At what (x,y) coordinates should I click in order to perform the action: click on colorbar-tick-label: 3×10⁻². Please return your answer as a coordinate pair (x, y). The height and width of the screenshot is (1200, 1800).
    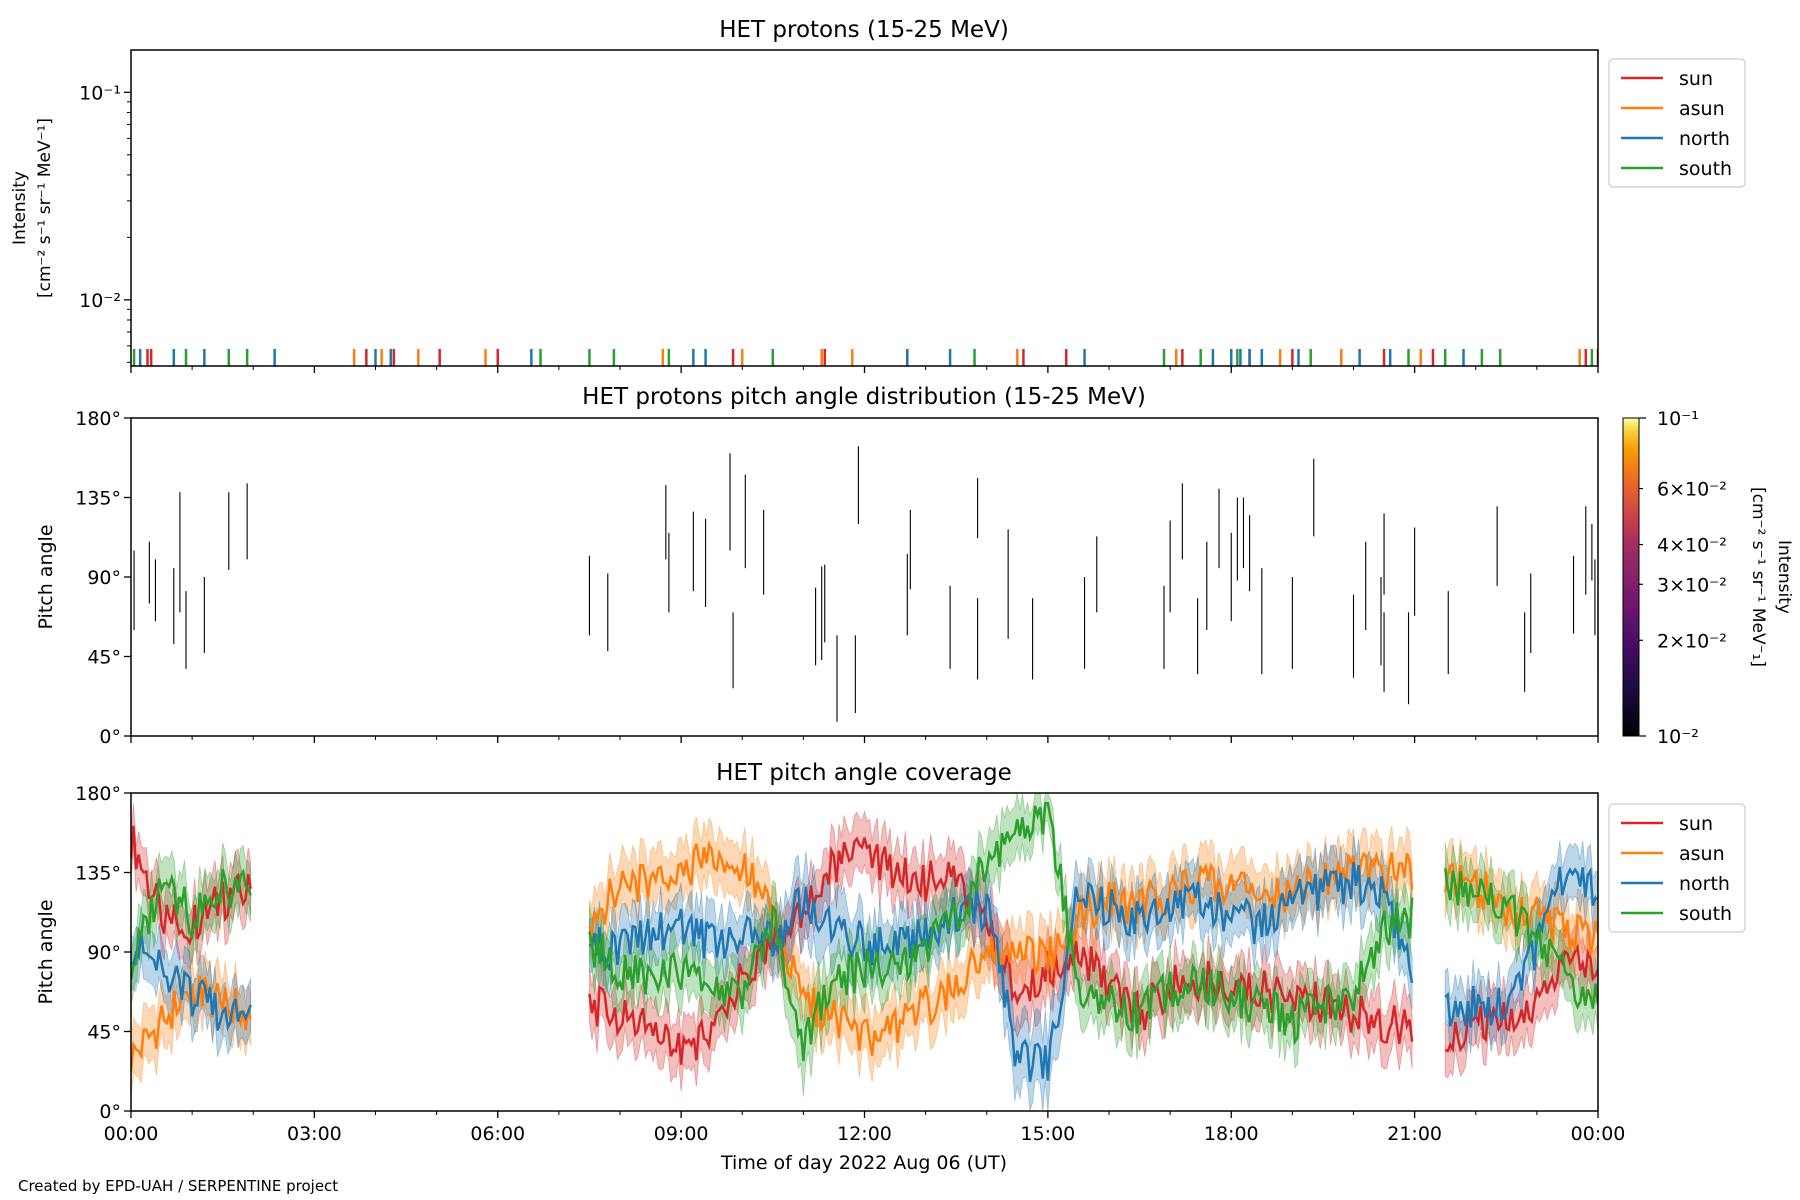
    Looking at the image, I should click on (1692, 585).